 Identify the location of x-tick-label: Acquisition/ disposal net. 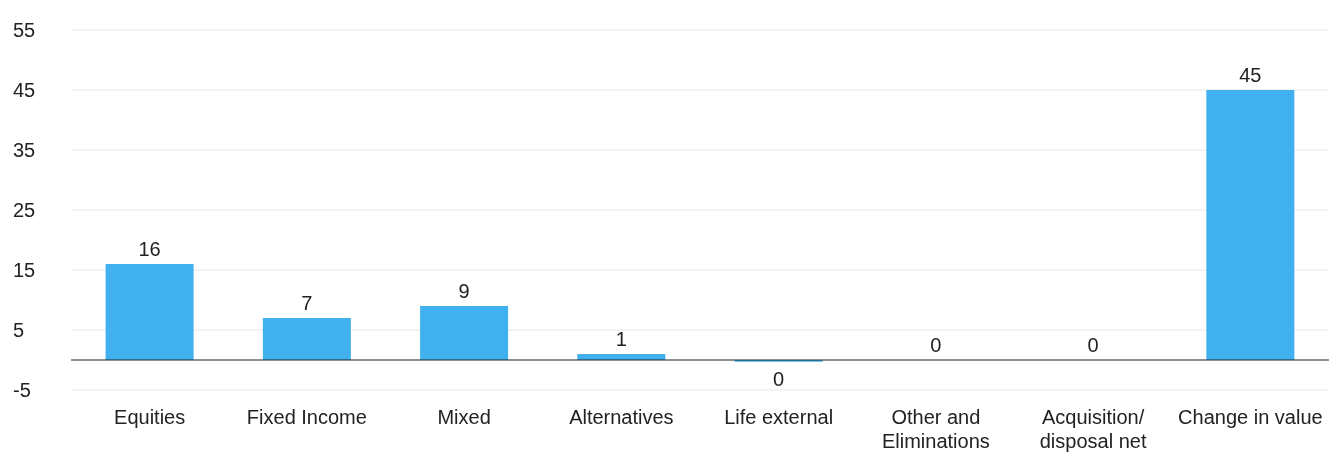
(1093, 429).